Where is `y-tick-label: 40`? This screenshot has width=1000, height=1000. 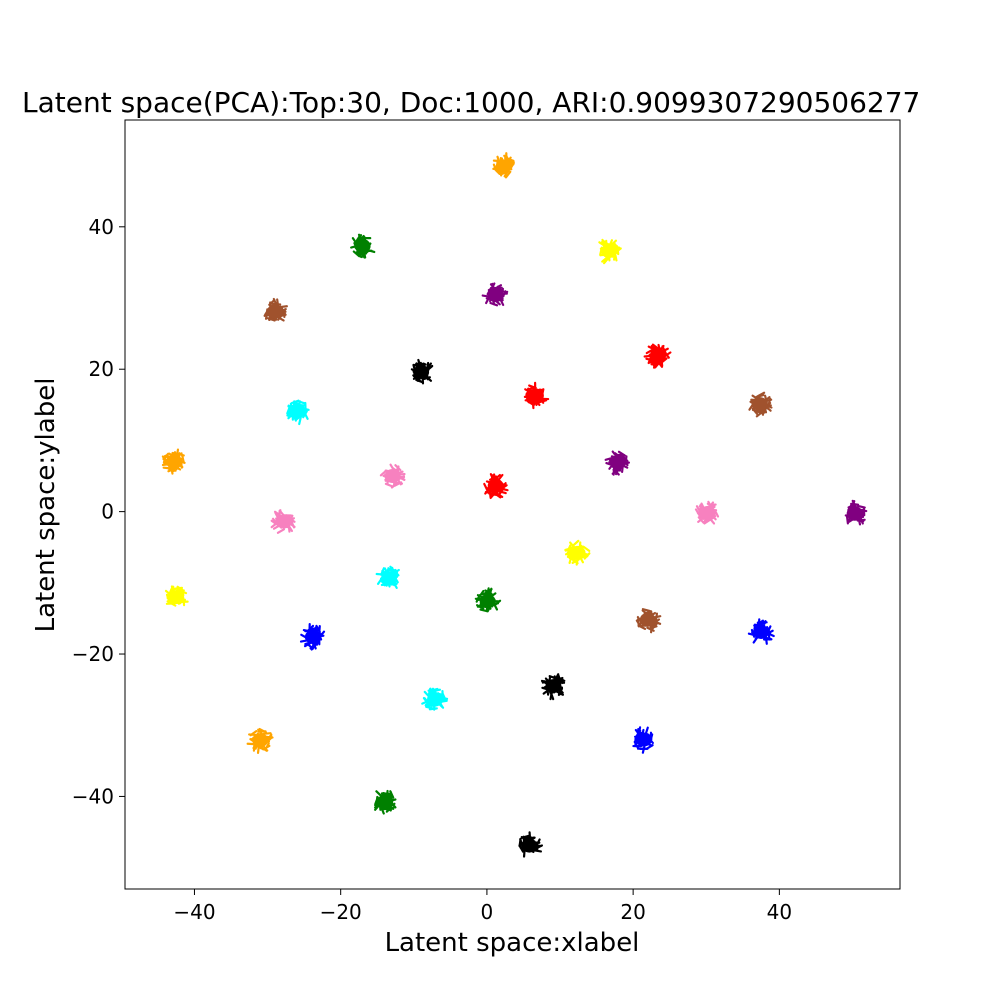
y-tick-label: 40 is located at coordinates (101, 227).